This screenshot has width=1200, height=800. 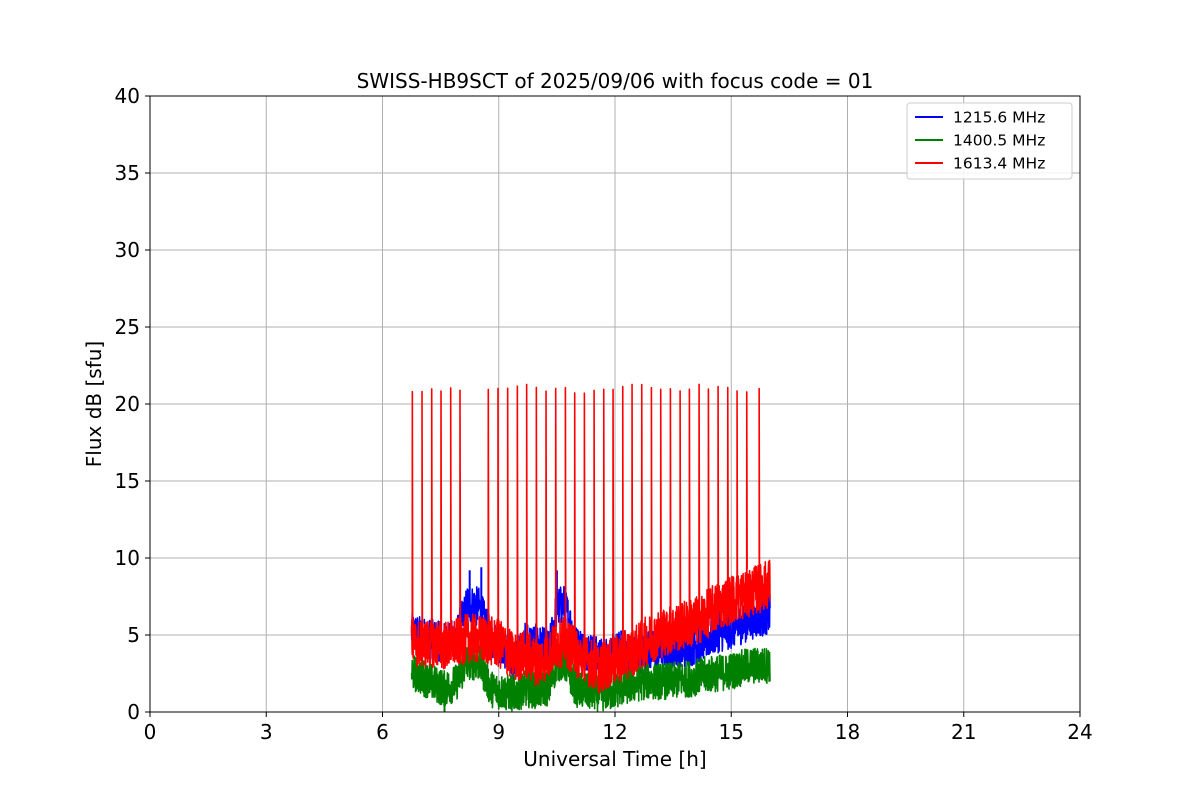 I want to click on legend: 1215.6 MHz 1400.5 MHz 1613.4 MHz, so click(x=989, y=141).